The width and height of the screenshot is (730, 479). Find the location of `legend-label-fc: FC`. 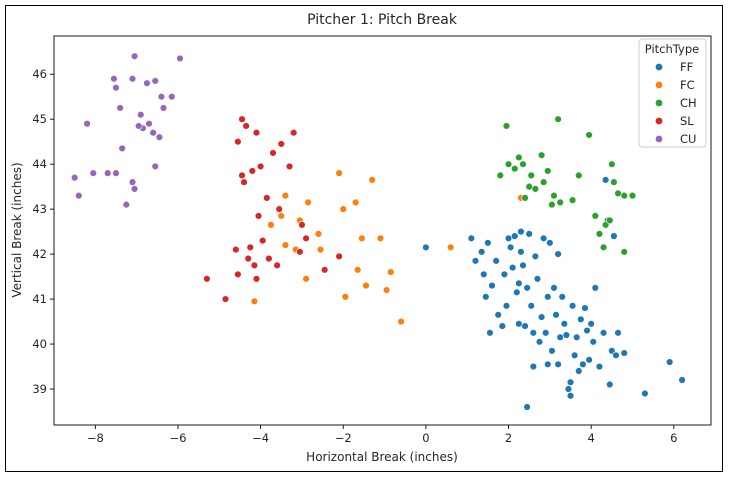

legend-label-fc: FC is located at coordinates (687, 85).